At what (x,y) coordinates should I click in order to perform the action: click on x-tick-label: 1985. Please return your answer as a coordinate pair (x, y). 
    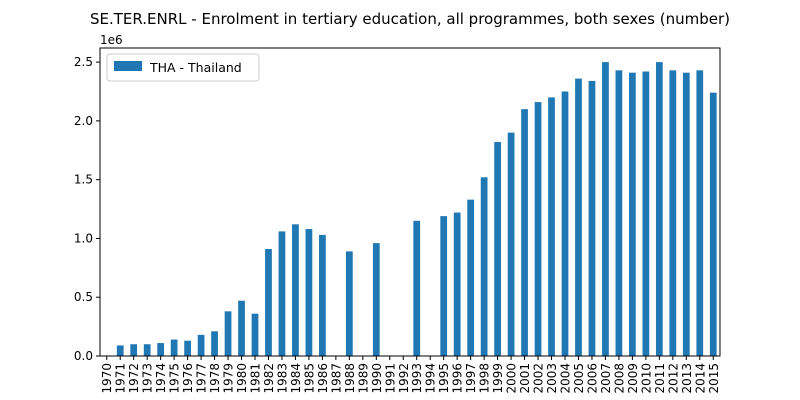
    Looking at the image, I should click on (309, 378).